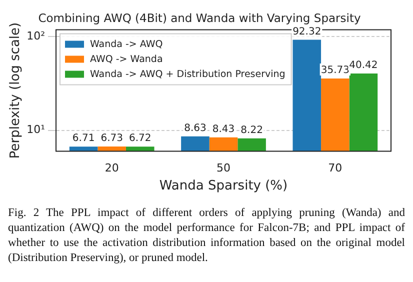 The image size is (413, 282). I want to click on legend-label: Wanda -> AWQ, so click(126, 44).